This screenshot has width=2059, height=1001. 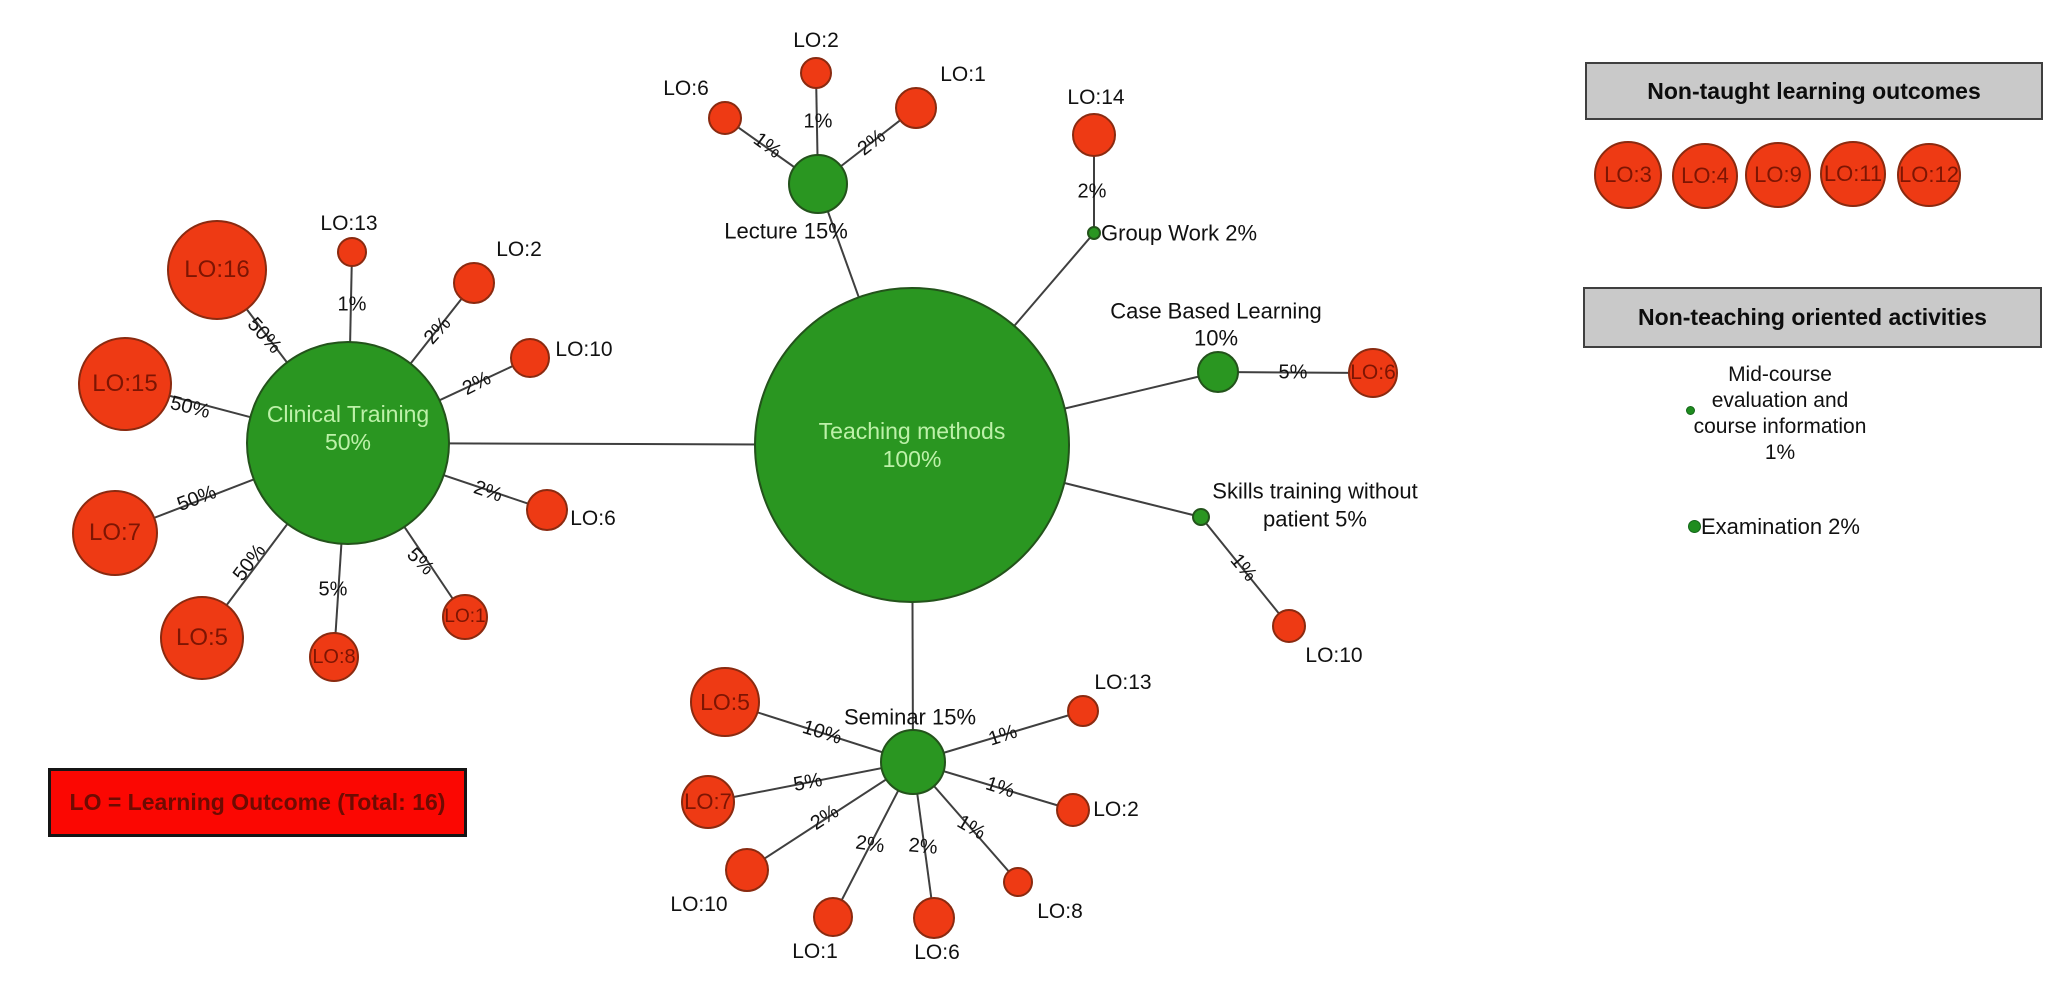 What do you see at coordinates (519, 249) in the screenshot?
I see `clinical-lo2-label: LO:2` at bounding box center [519, 249].